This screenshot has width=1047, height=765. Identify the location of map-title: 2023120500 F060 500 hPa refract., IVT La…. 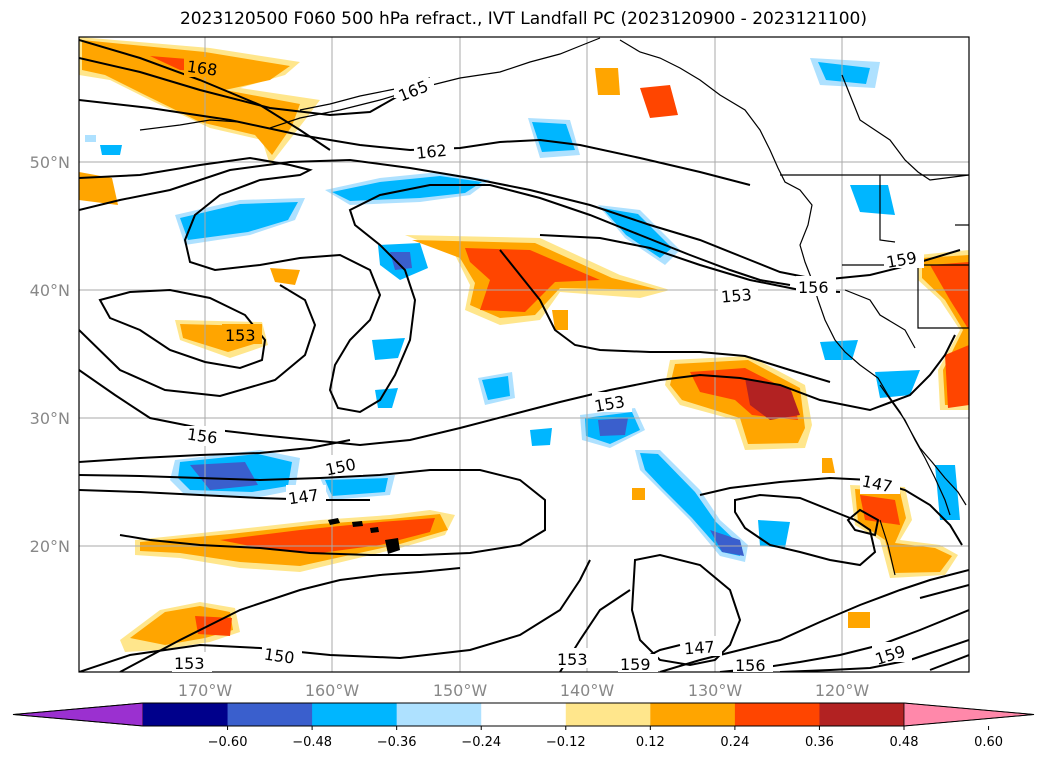
(523, 19).